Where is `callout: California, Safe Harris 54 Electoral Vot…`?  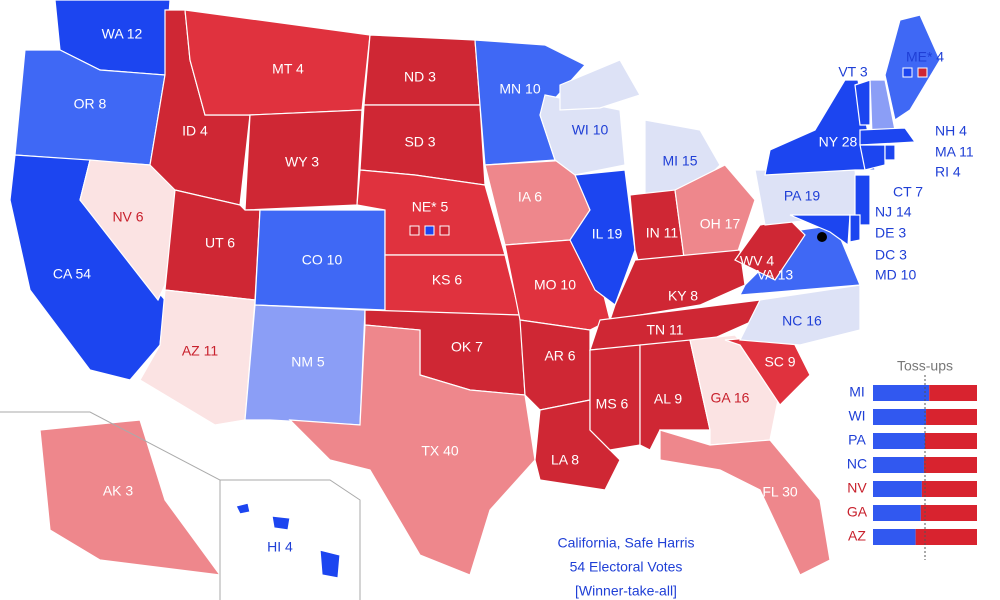
callout: California, Safe Harris 54 Electoral Vot… is located at coordinates (626, 567).